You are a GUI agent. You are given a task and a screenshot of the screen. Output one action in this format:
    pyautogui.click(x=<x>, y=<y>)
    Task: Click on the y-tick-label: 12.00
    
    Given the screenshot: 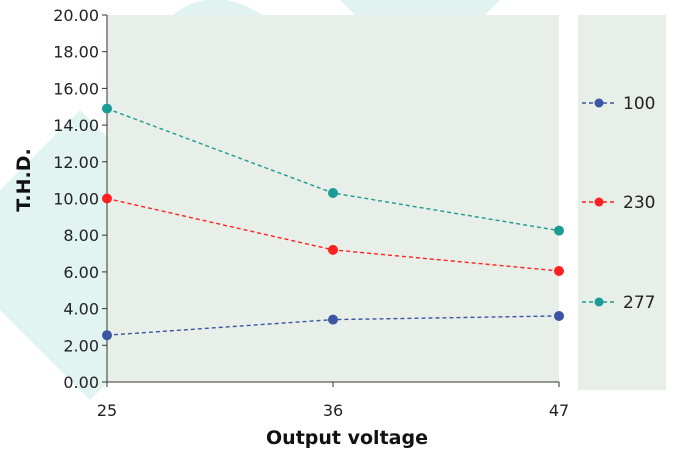 What is the action you would take?
    pyautogui.click(x=76, y=162)
    